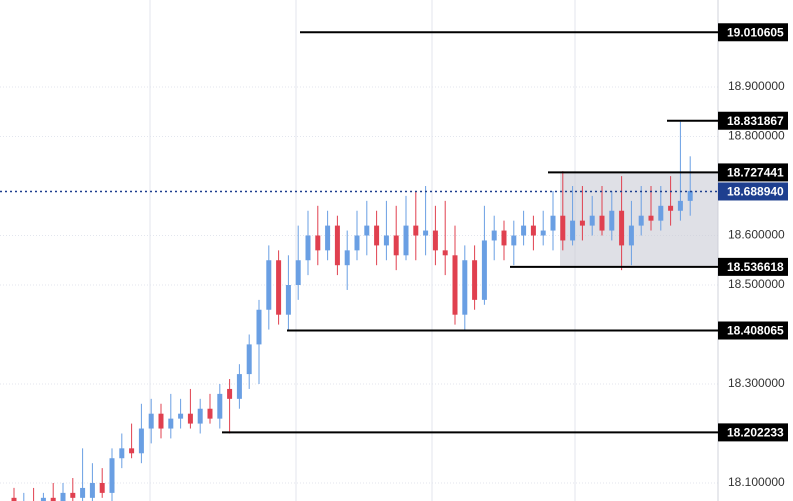 This screenshot has height=501, width=793. Describe the element at coordinates (755, 267) in the screenshot. I see `level-label: 18.536618` at that location.